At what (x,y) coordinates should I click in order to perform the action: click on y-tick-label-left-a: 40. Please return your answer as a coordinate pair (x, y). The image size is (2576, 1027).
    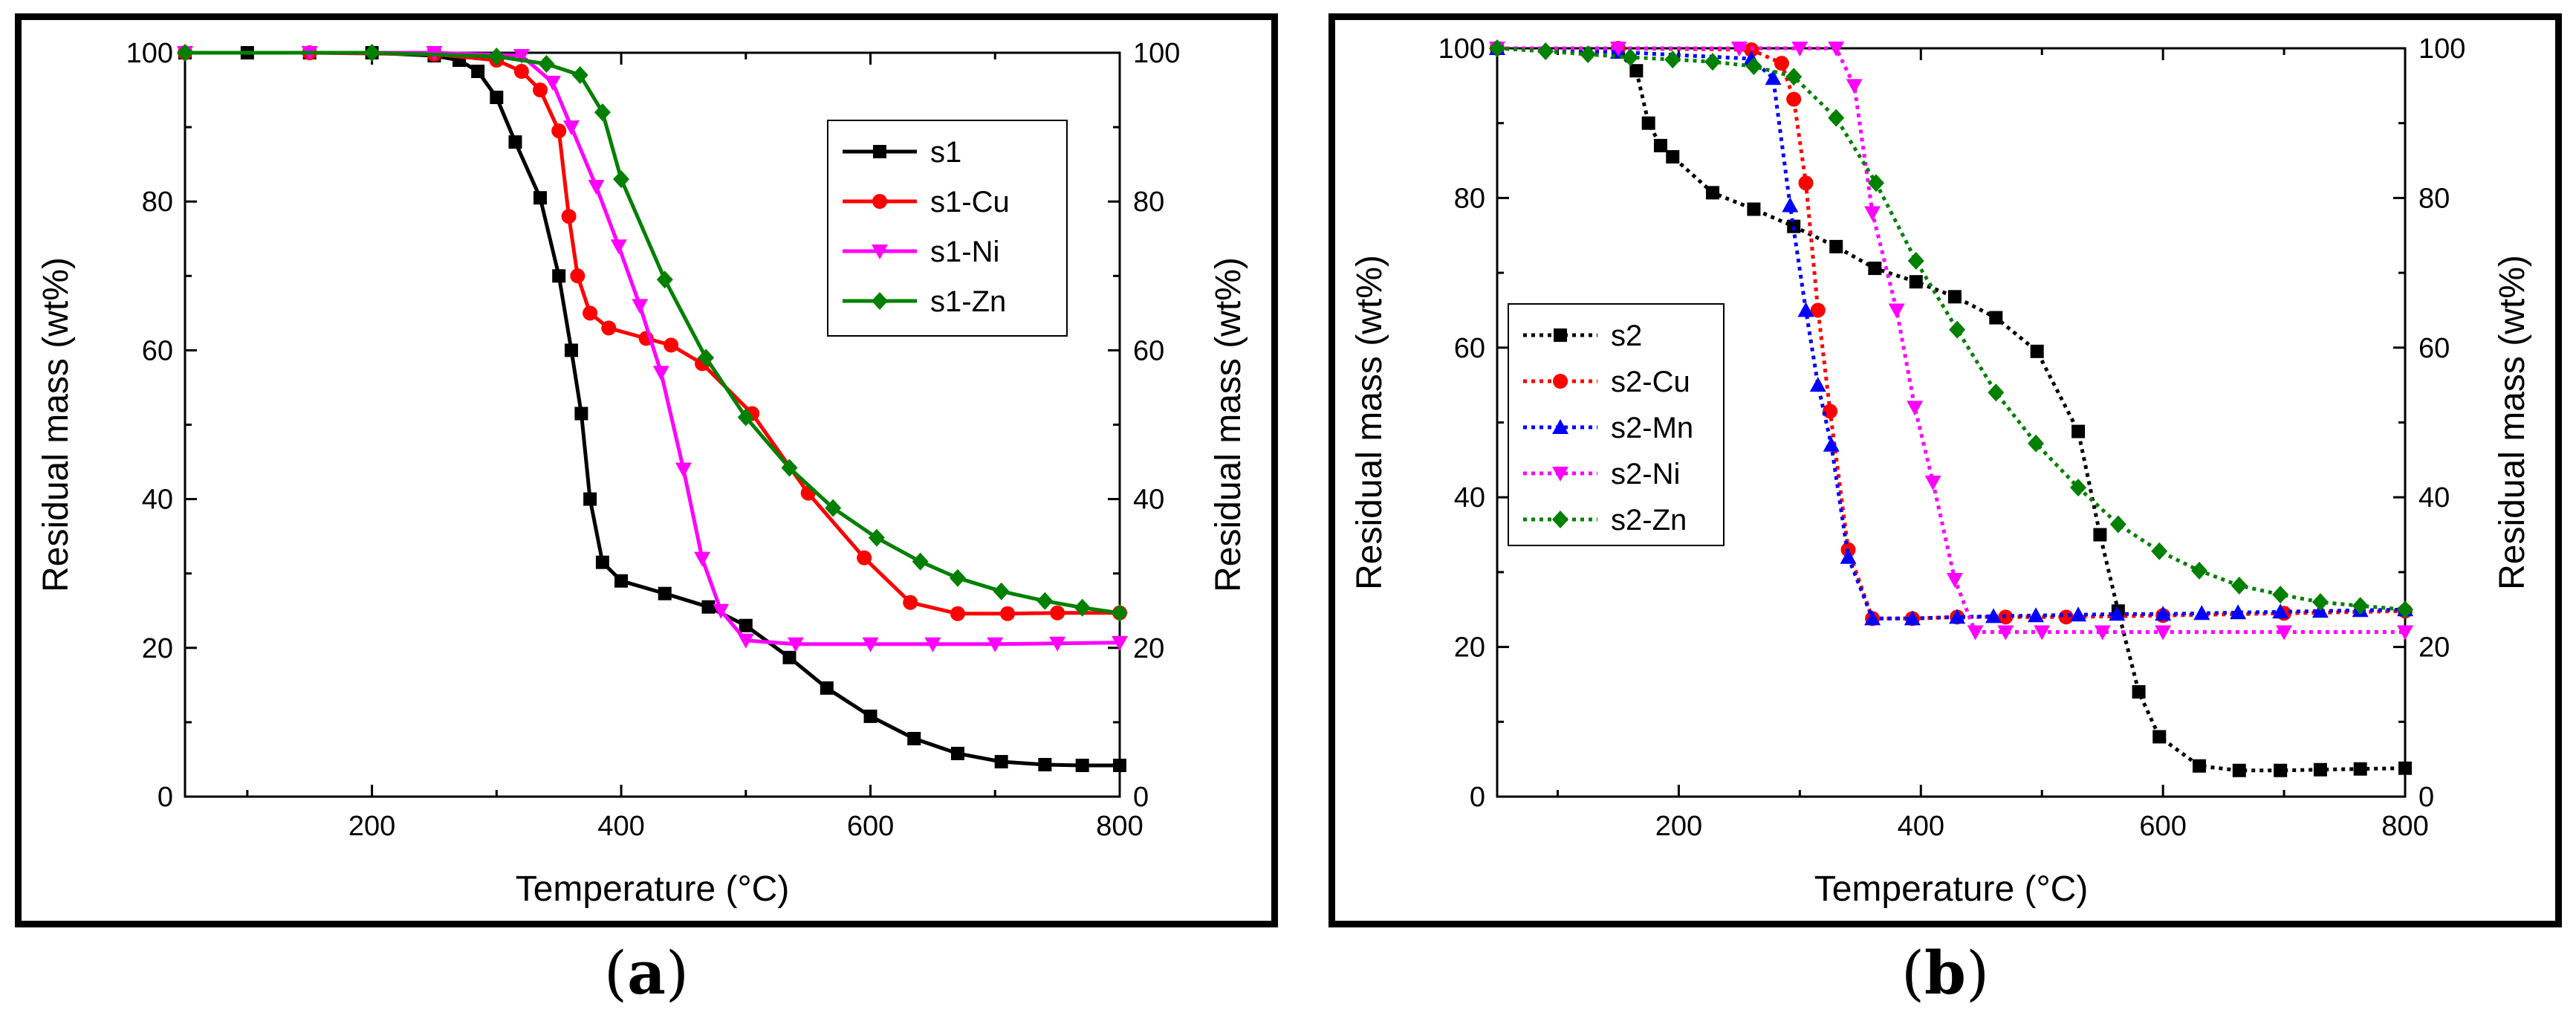
    Looking at the image, I should click on (157, 500).